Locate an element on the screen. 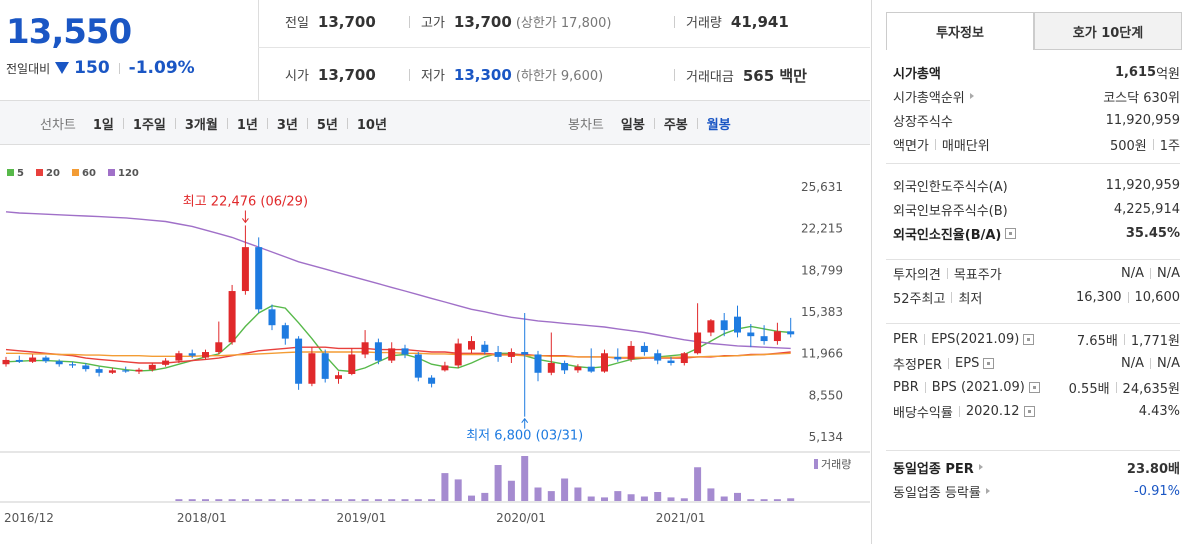 The height and width of the screenshot is (544, 1192). period-option: 1일 is located at coordinates (103, 125).